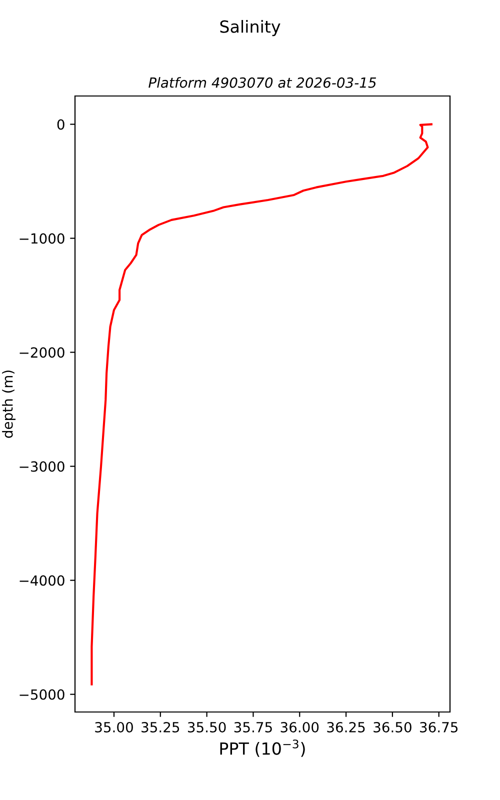  What do you see at coordinates (42, 352) in the screenshot?
I see `y-tick-label: −2000` at bounding box center [42, 352].